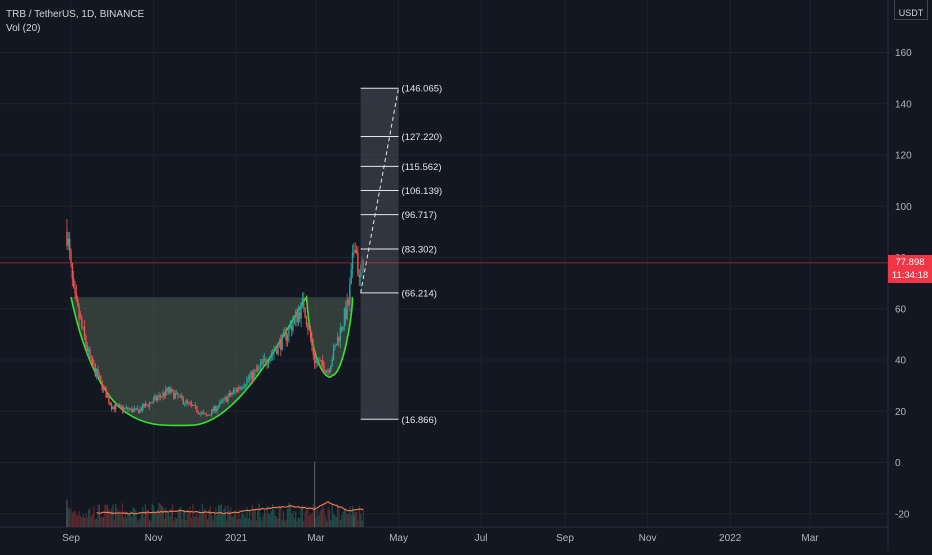 The width and height of the screenshot is (932, 555). What do you see at coordinates (648, 538) in the screenshot?
I see `time-tick-label: Nov` at bounding box center [648, 538].